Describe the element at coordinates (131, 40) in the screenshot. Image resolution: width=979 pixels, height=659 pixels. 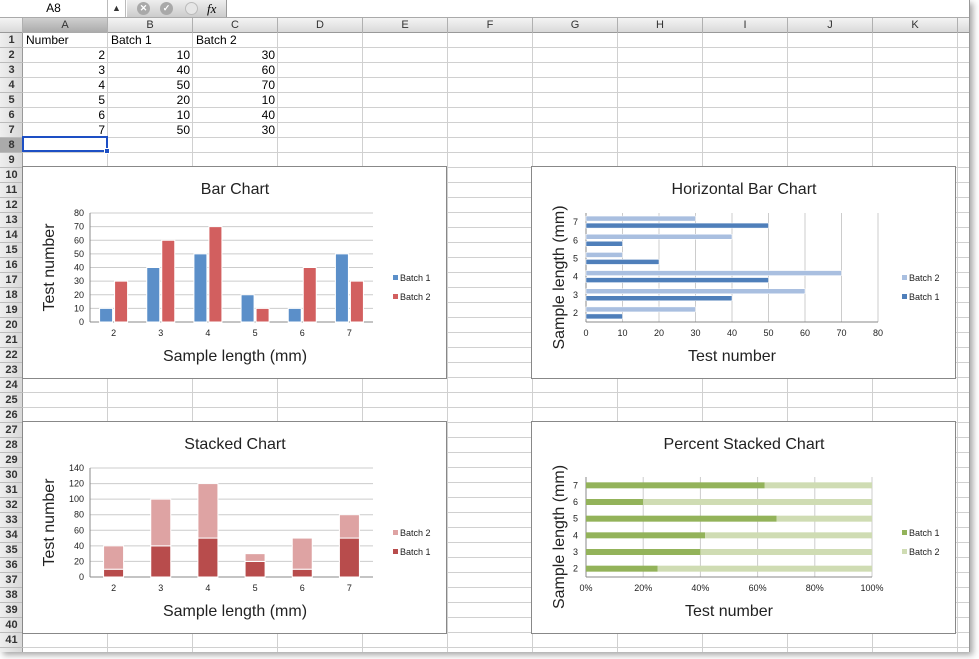
I see `cell-B1: Batch 1` at that location.